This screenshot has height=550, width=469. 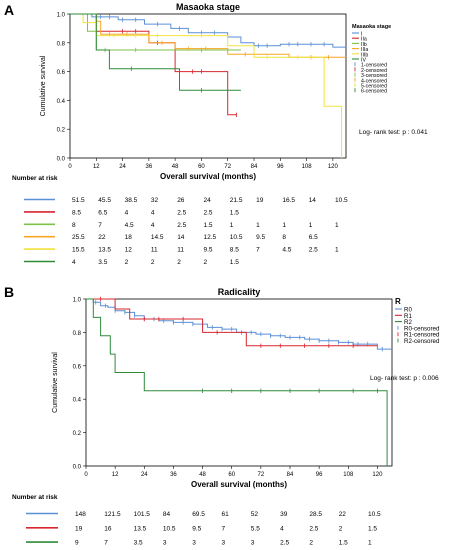 I want to click on x-axis-label: Overall survival (months), so click(x=208, y=176).